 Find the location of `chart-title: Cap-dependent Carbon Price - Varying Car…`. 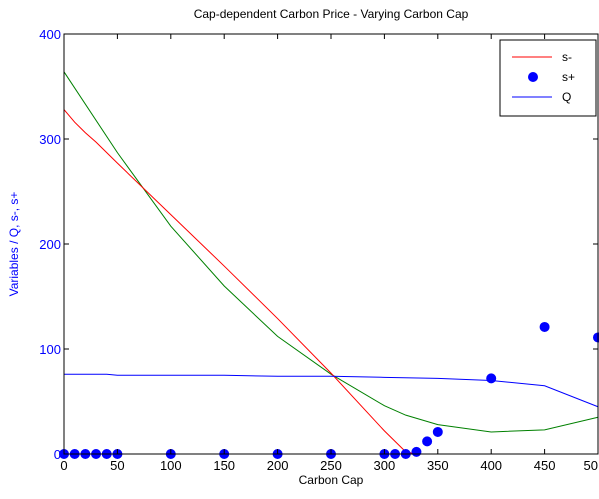

chart-title: Cap-dependent Carbon Price - Varying Car… is located at coordinates (331, 14).